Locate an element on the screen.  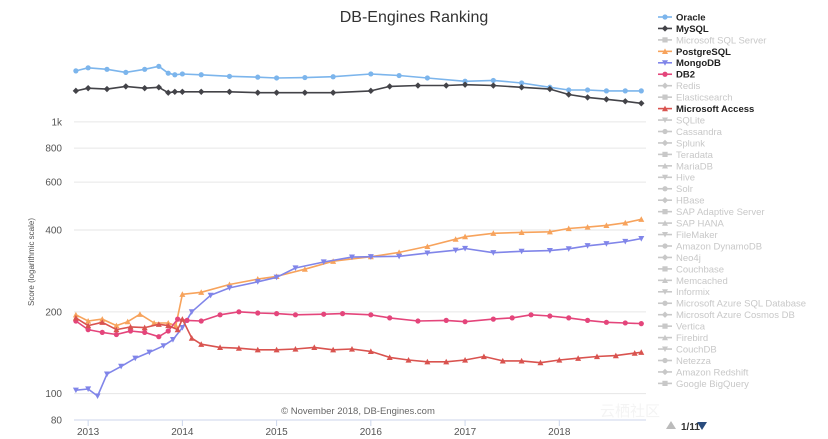
legend-item-couchbase: Couchbase is located at coordinates (691, 269).